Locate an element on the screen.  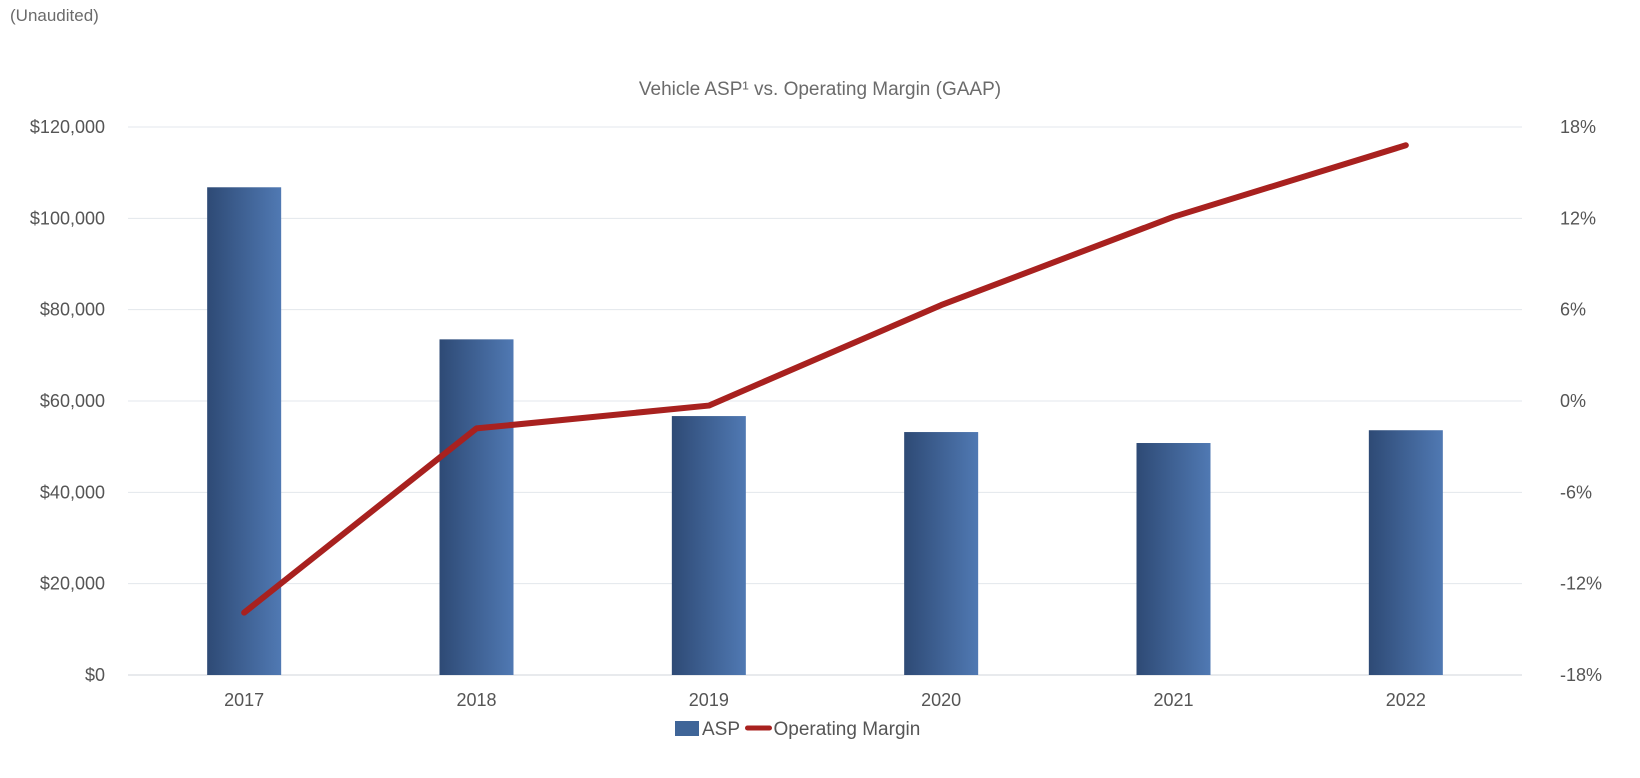
x-tick-label: 2021 is located at coordinates (1173, 700).